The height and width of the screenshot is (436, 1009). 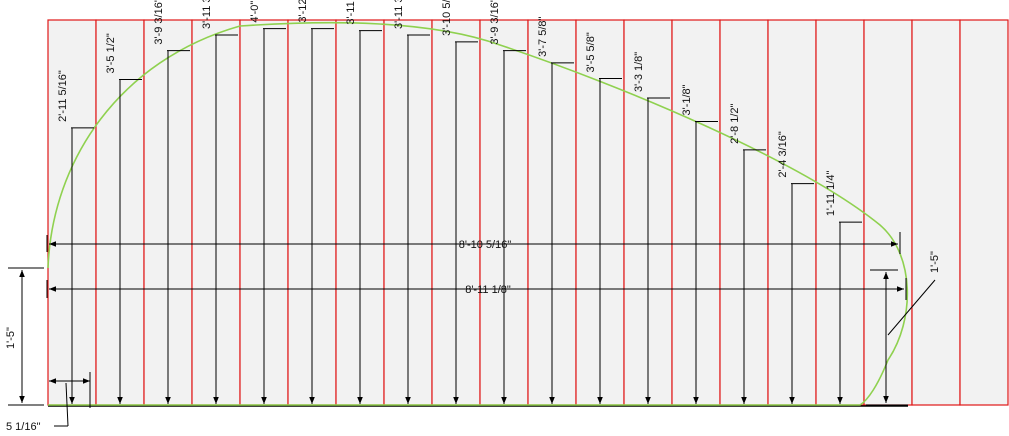 I want to click on vertical-dimension-label: 3'-11 3/4", so click(x=351, y=12).